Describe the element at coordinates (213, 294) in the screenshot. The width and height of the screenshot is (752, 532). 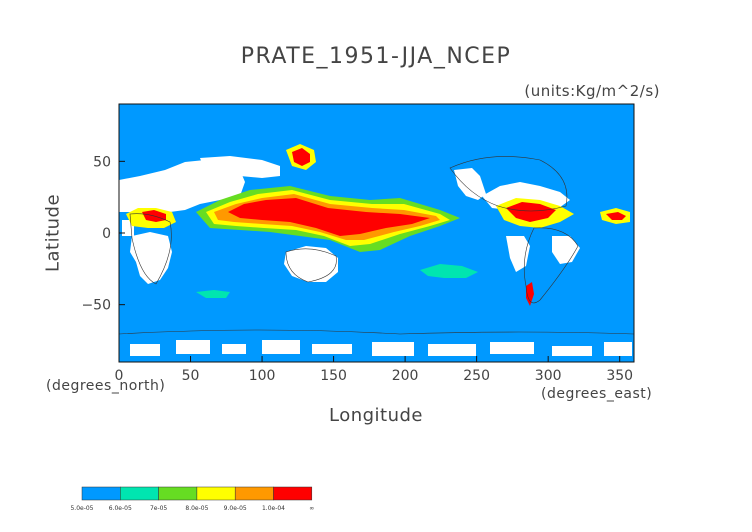
I see `level-green-south-indian` at that location.